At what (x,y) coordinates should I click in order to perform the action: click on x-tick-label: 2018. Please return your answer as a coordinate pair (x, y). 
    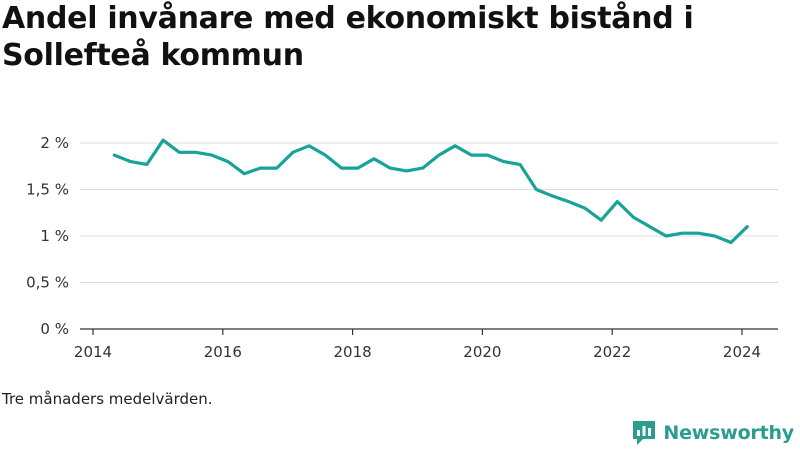
    Looking at the image, I should click on (353, 352).